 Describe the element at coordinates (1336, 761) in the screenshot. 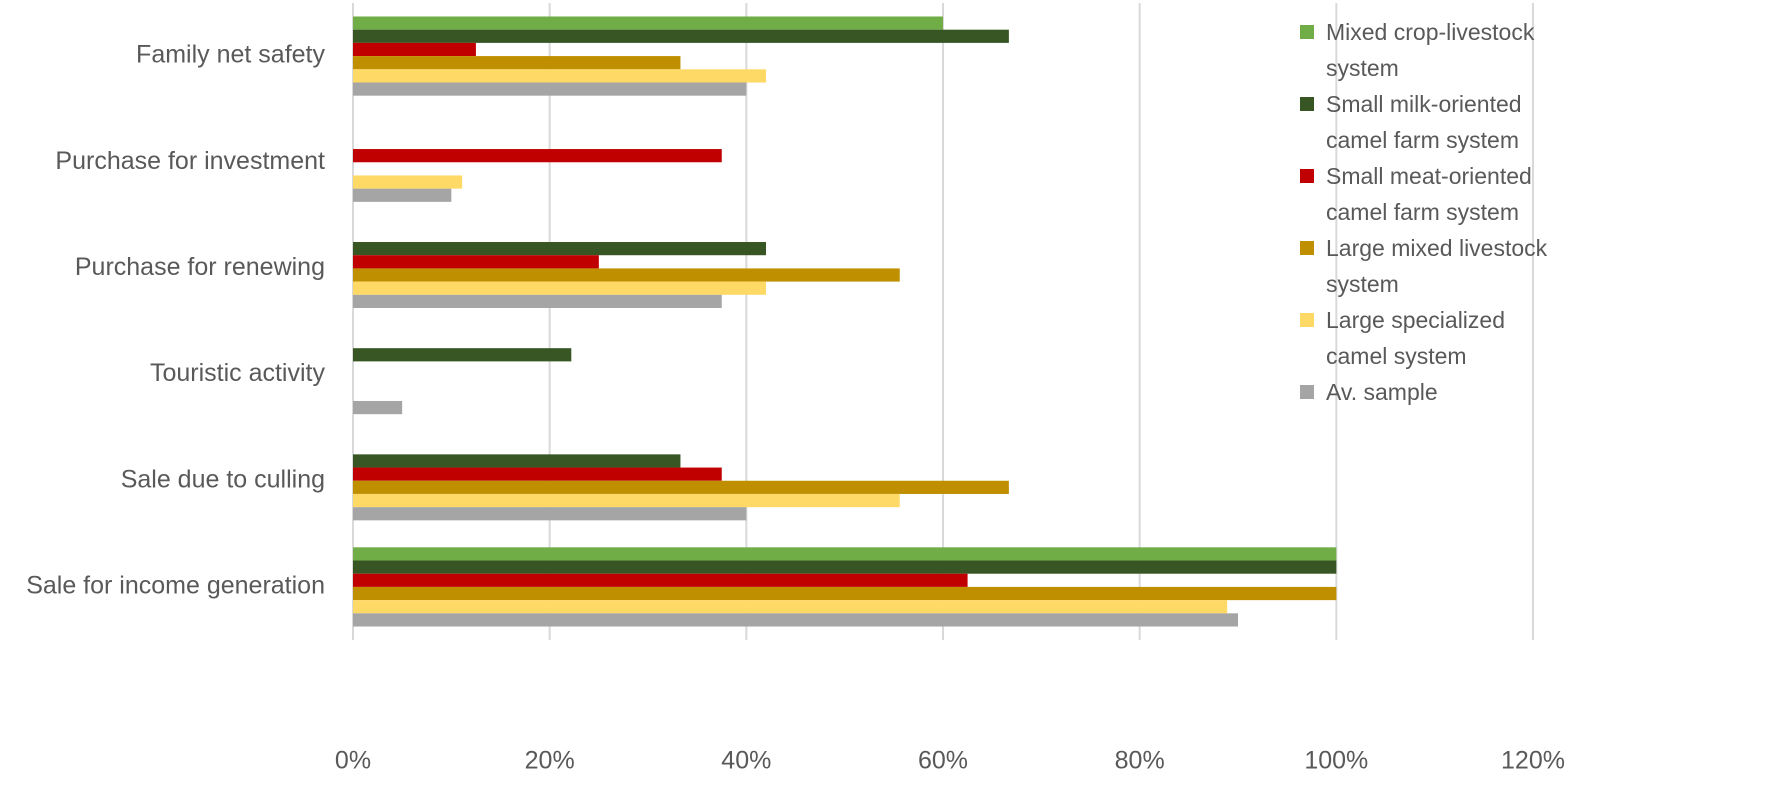

I see `x-tick-label: 100%` at that location.